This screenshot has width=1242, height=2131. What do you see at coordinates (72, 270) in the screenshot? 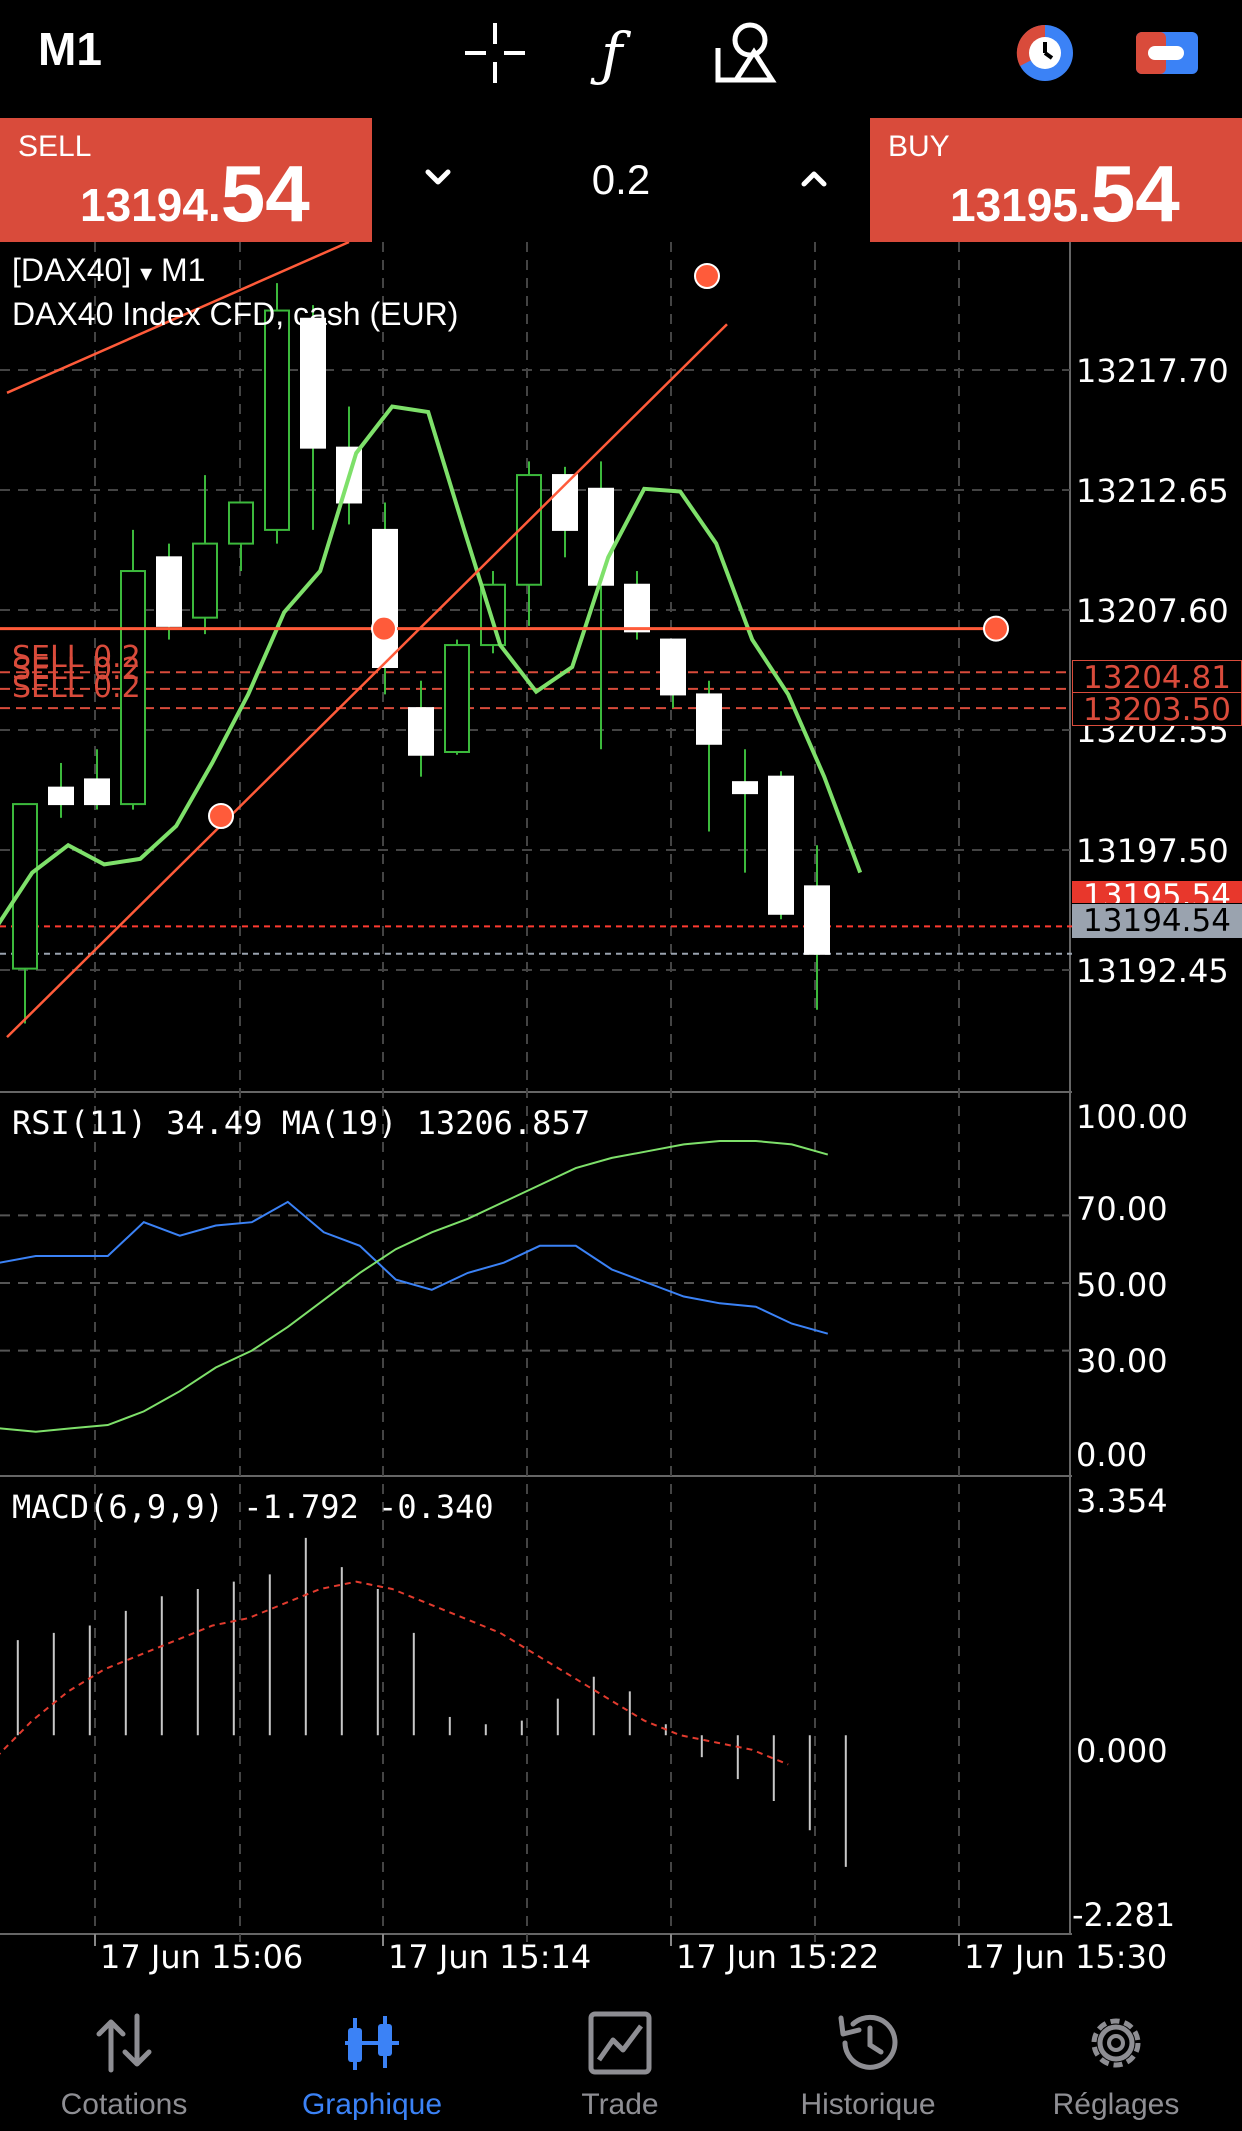
I see `symbol-name: [DAX40]` at bounding box center [72, 270].